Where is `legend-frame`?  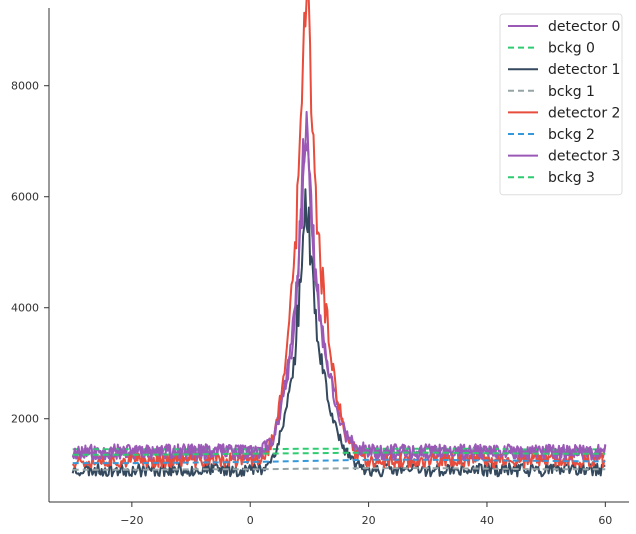
legend-frame is located at coordinates (561, 104).